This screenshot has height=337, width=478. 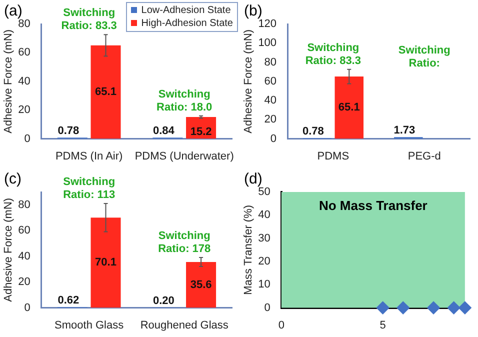 I want to click on data-label: 15.2, so click(x=201, y=132).